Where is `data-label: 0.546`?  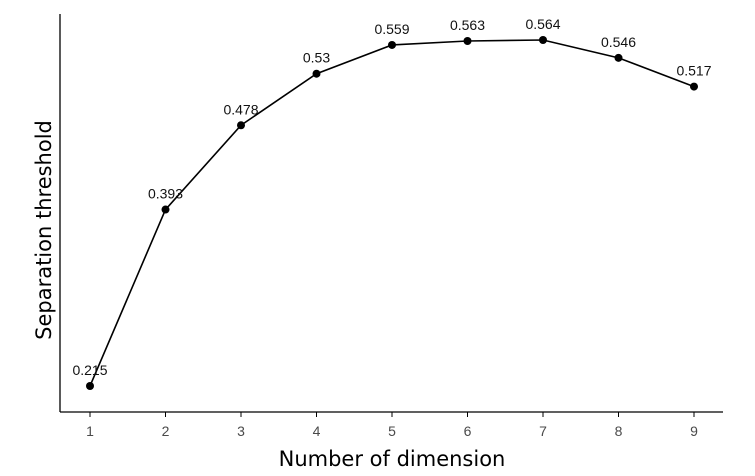
data-label: 0.546 is located at coordinates (618, 42).